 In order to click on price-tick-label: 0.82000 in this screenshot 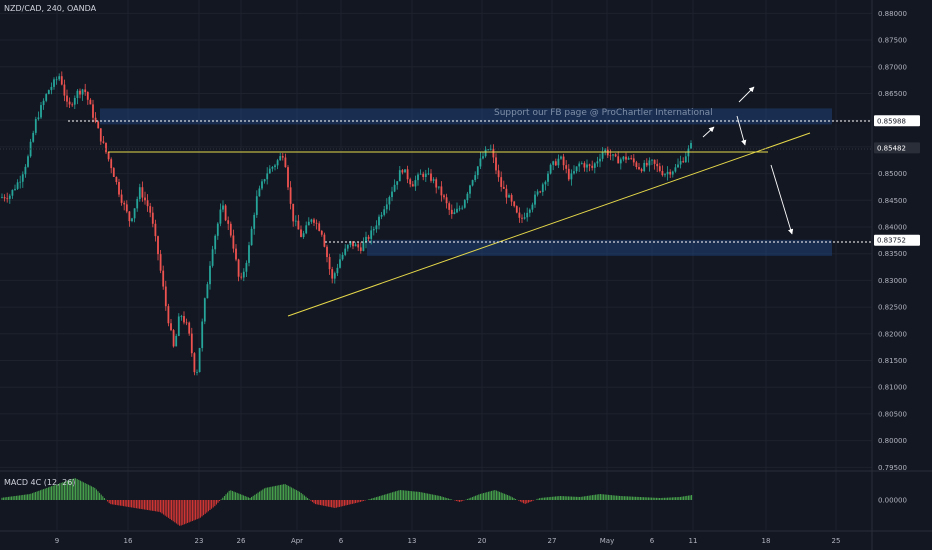, I will do `click(892, 334)`.